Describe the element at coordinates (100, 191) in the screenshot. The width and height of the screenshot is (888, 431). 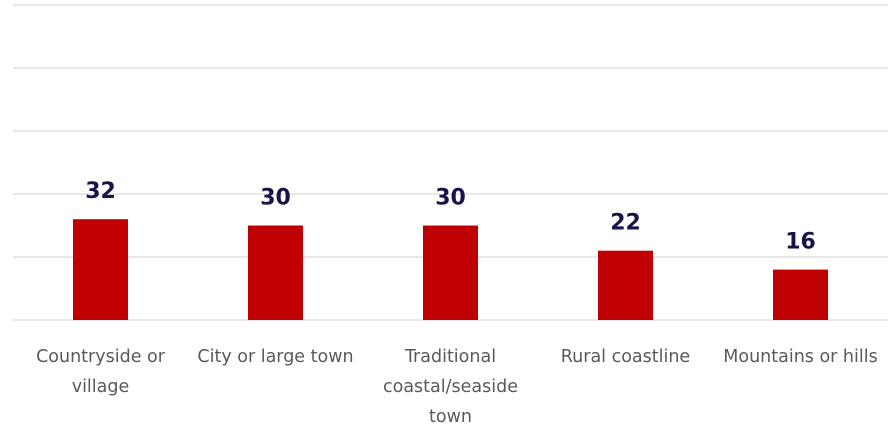
I see `data-label: 32` at that location.